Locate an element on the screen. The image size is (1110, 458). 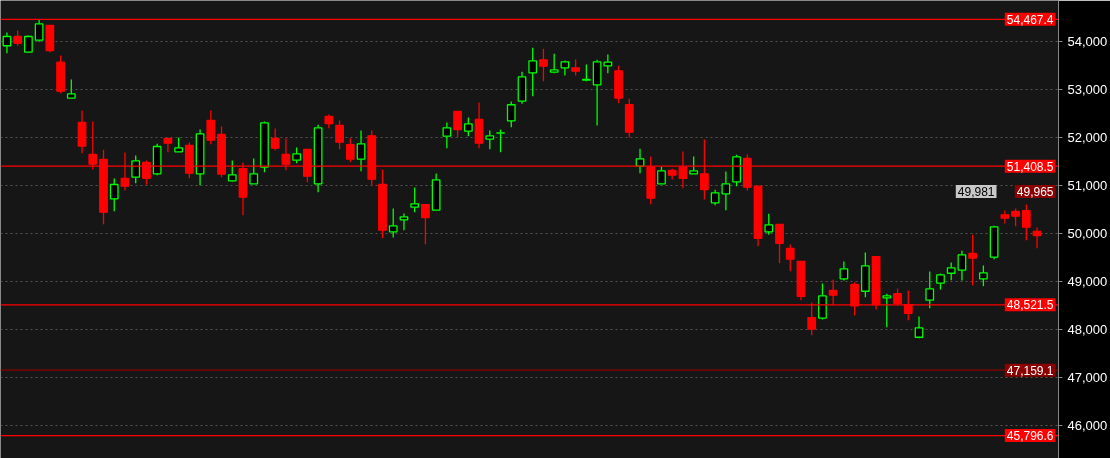
ref-line-label: 51,408.5 is located at coordinates (1030, 166).